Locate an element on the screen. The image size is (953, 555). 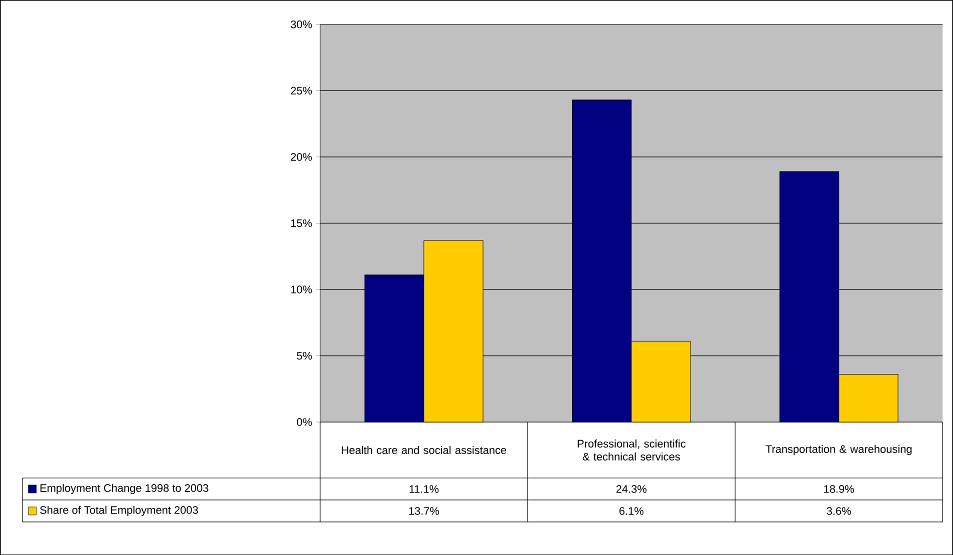
data-label: 11.1% is located at coordinates (424, 489).